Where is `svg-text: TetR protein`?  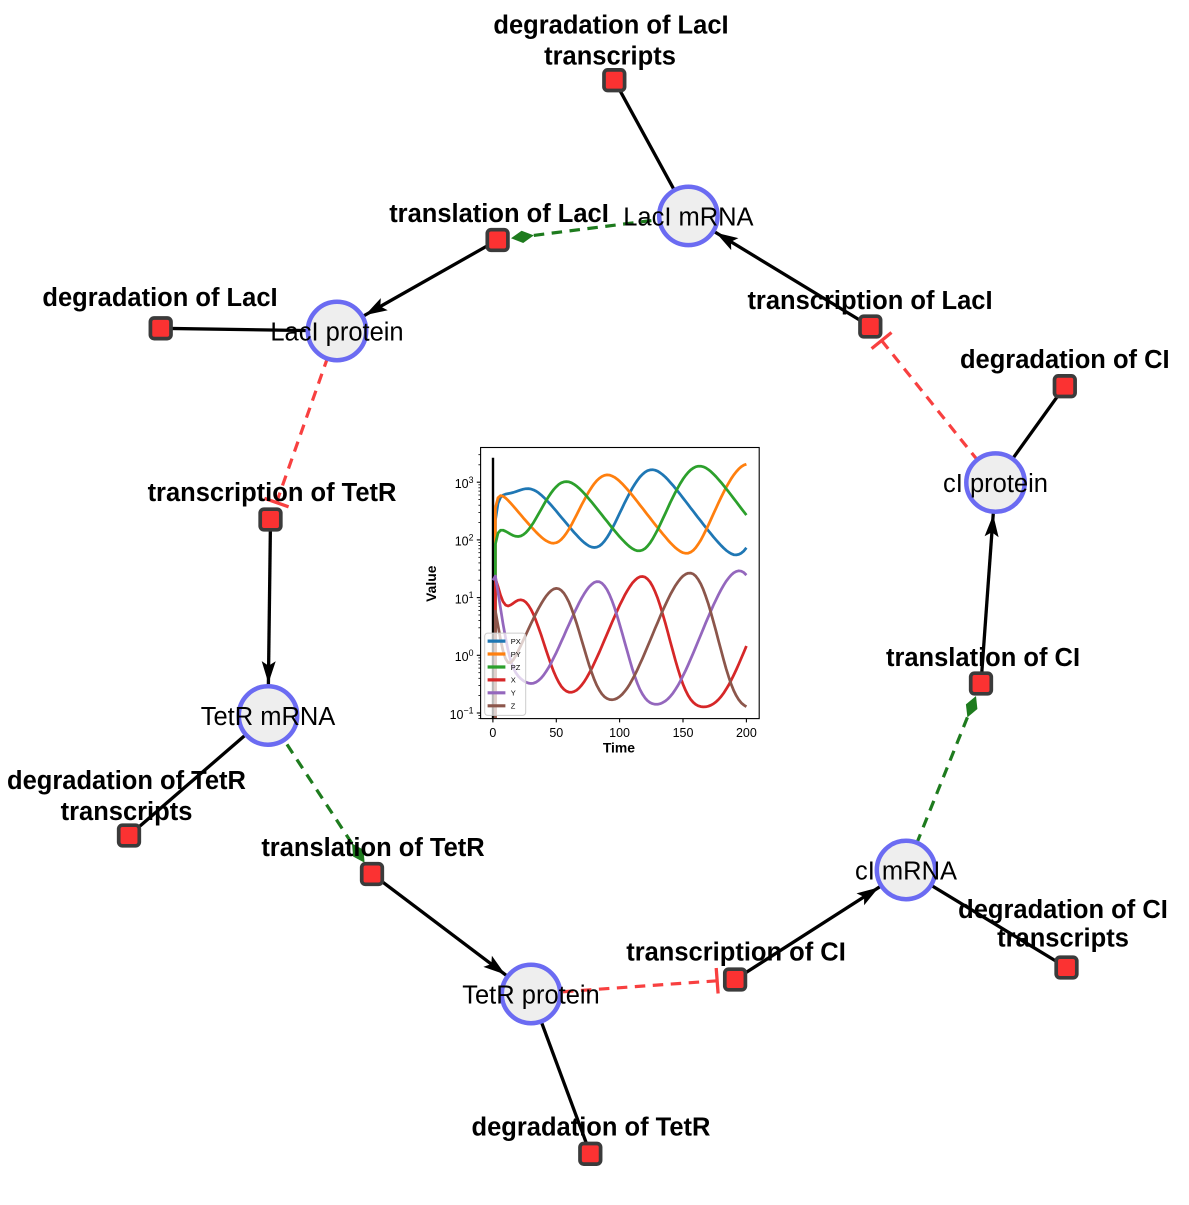
svg-text: TetR protein is located at coordinates (531, 996).